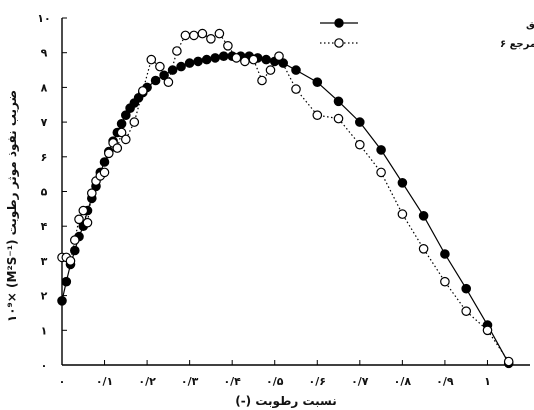 This screenshot has height=410, width=534. I want to click on x-tick-label: ۰/۴, so click(232, 381).